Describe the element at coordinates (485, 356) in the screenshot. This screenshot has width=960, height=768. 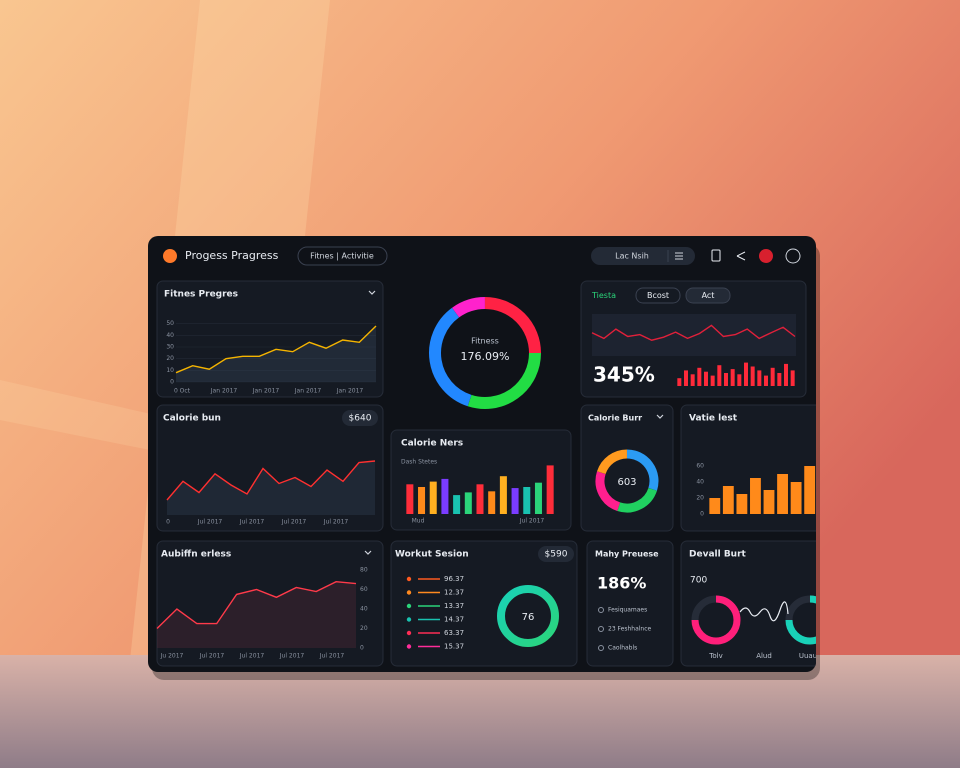
I see `donut-value: 176.09%` at that location.